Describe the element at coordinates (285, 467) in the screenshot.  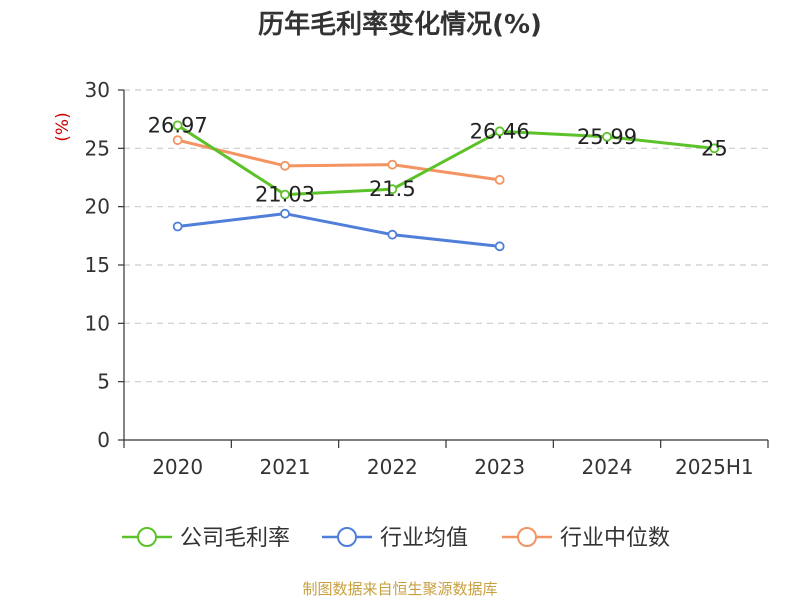
I see `x-tick-label: 2021` at that location.